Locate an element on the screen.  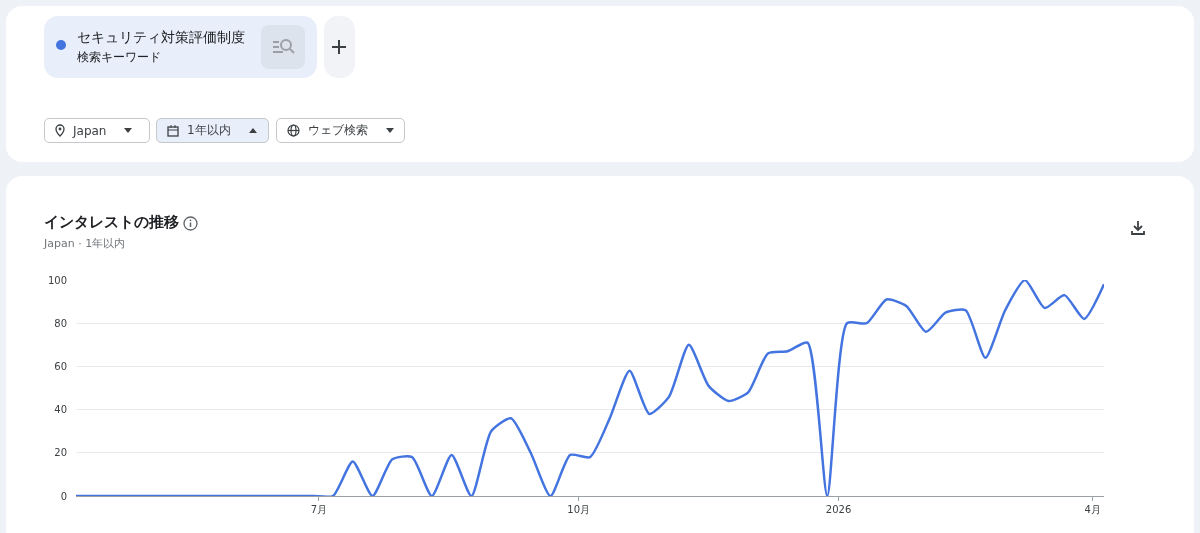
y-tick-label: 80 is located at coordinates (60, 323).